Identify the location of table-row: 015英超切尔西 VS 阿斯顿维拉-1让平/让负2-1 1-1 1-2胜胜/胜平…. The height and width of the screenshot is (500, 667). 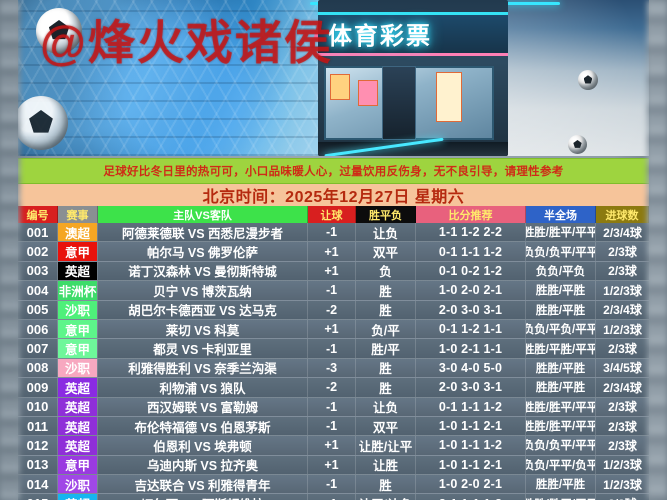
(333, 497).